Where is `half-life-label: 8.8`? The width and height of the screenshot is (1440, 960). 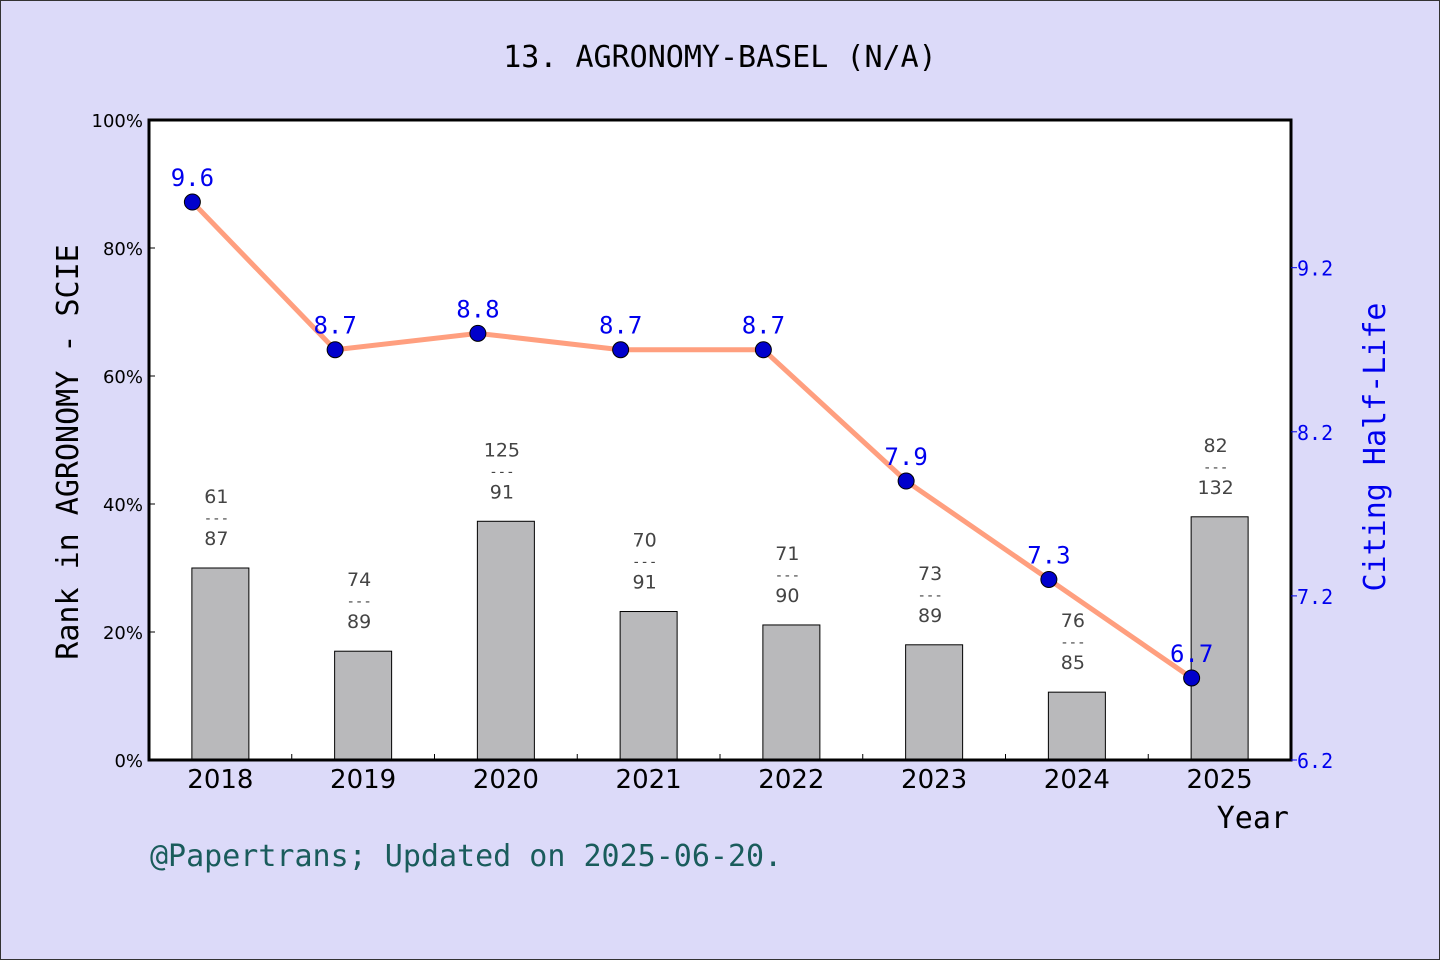 half-life-label: 8.8 is located at coordinates (477, 309).